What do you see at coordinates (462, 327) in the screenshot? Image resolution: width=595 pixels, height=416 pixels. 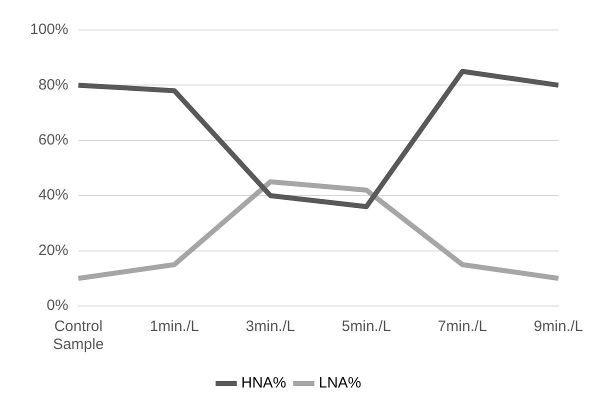 I see `x-tick-label: 7min./L` at bounding box center [462, 327].